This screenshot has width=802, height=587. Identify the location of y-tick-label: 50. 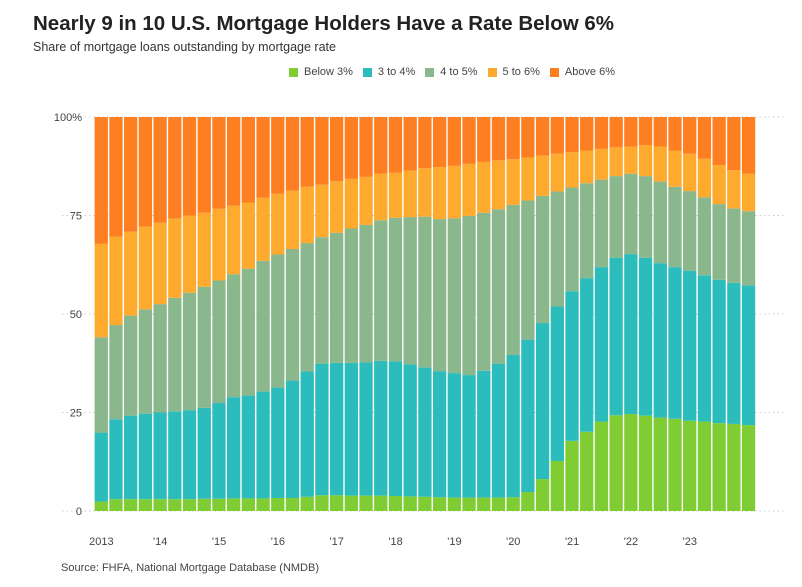
(76, 315).